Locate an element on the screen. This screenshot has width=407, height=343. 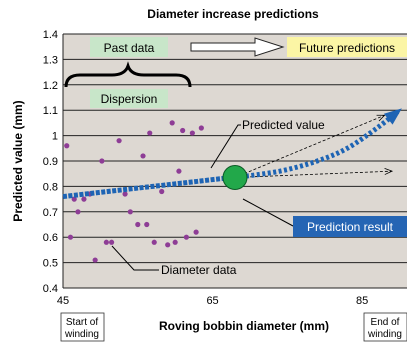
y-tick-label: 0.6 is located at coordinates (50, 238).